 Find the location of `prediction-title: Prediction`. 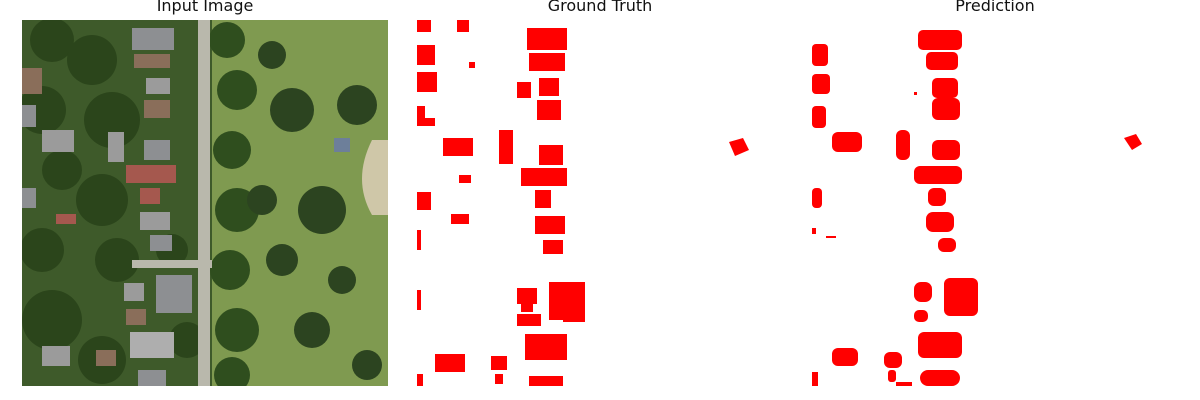

prediction-title: Prediction is located at coordinates (995, 7).